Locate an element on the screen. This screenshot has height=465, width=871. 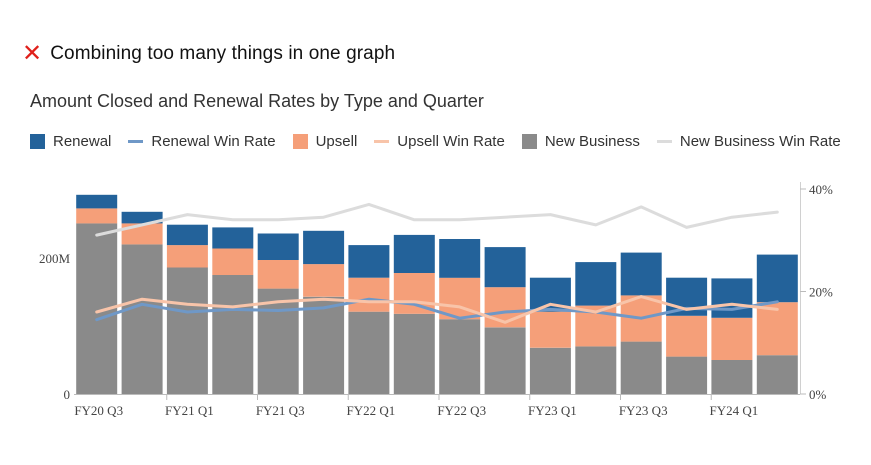
x-tick-label: FY24 Q1 is located at coordinates (734, 410).